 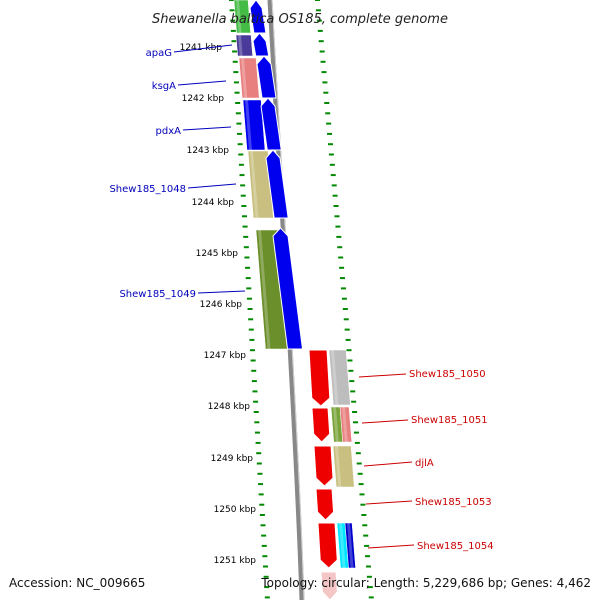 I want to click on djlA-cog-highlight, so click(x=338, y=466).